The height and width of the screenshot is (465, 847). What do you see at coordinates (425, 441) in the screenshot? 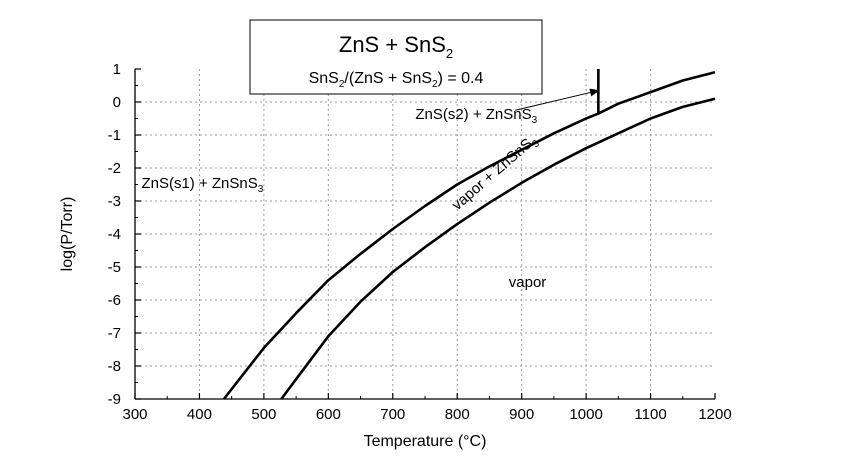
I see `x-axis-title: Temperature (°C)` at bounding box center [425, 441].